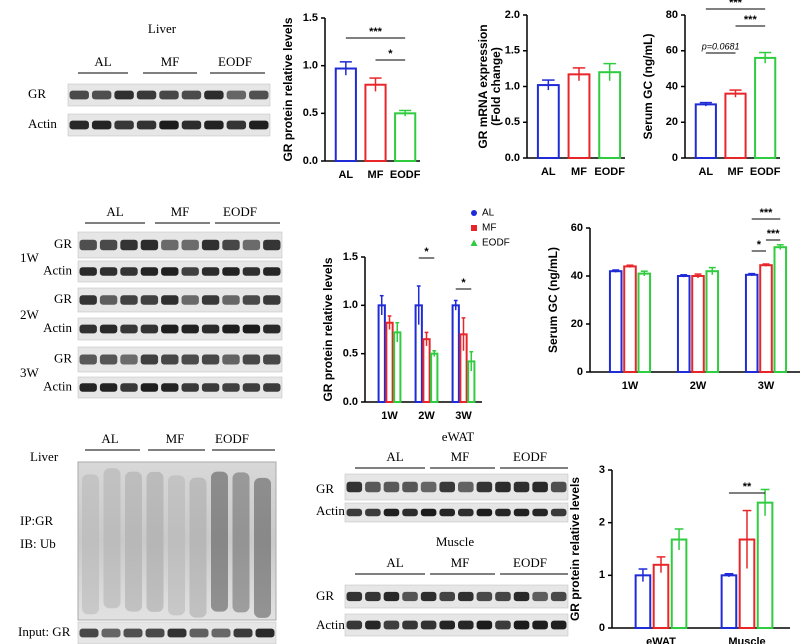  Describe the element at coordinates (489, 228) in the screenshot. I see `legend-label: MF` at that location.